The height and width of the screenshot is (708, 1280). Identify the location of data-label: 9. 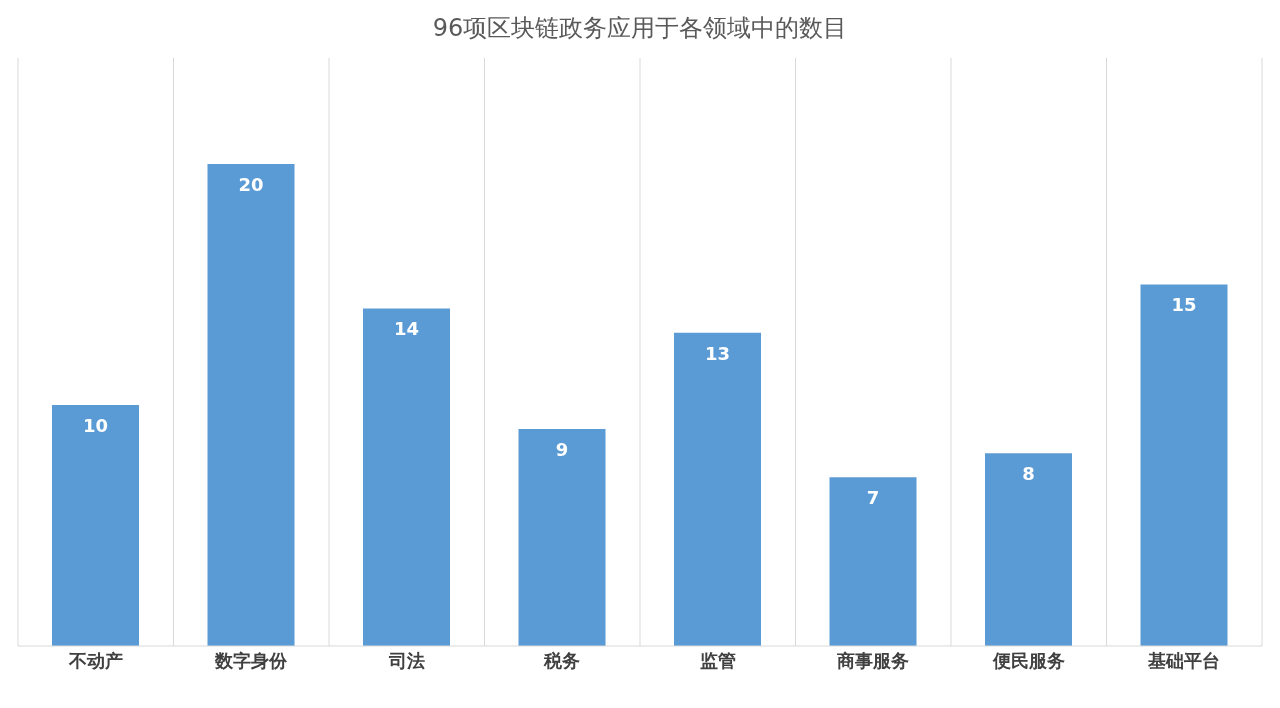
(562, 449).